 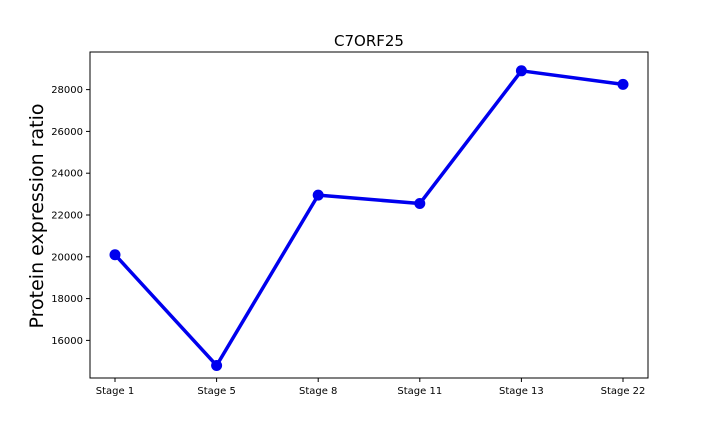 I want to click on chart-title: C7ORF25, so click(x=369, y=41).